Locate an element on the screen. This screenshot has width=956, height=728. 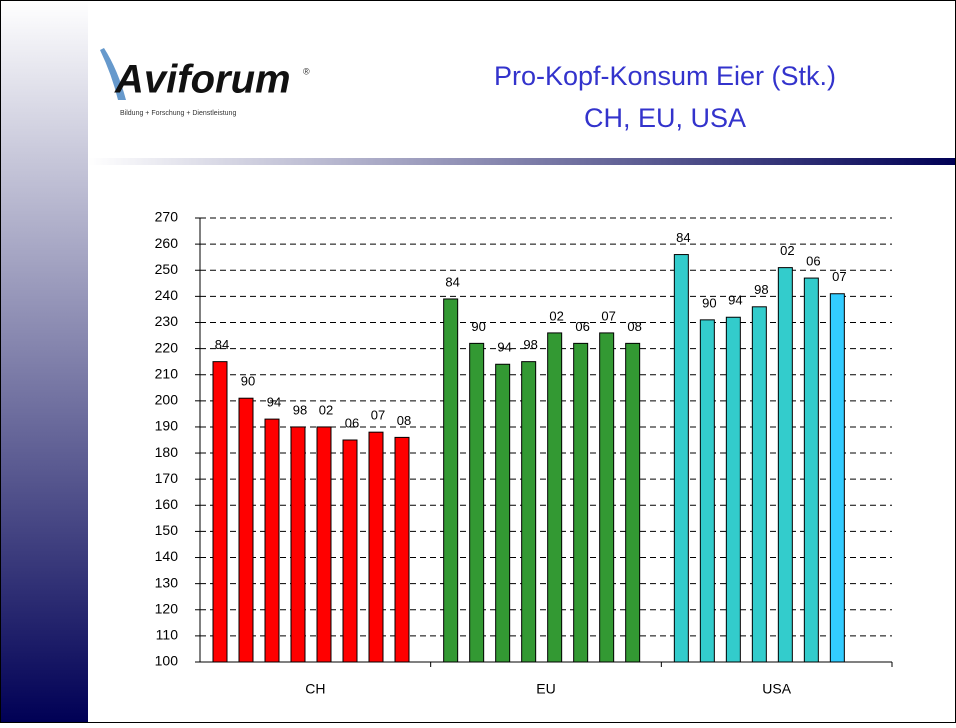
y-tick-label: 170 is located at coordinates (167, 478).